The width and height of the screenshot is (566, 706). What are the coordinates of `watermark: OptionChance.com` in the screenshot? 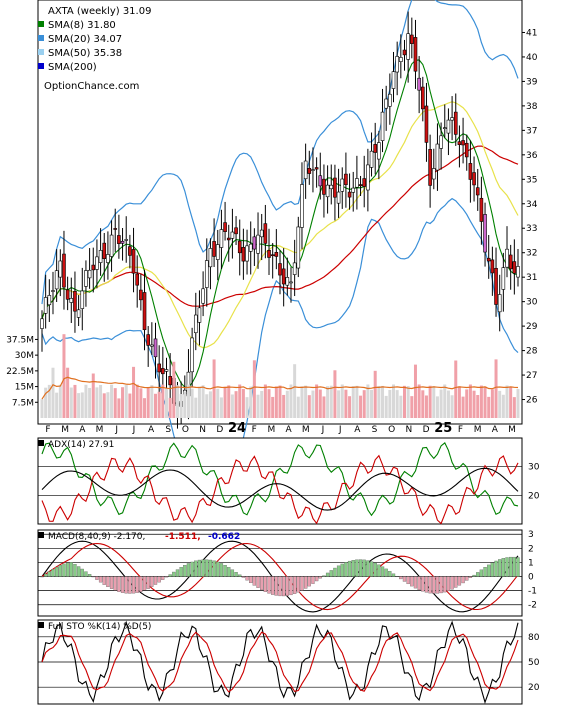 It's located at (91, 86).